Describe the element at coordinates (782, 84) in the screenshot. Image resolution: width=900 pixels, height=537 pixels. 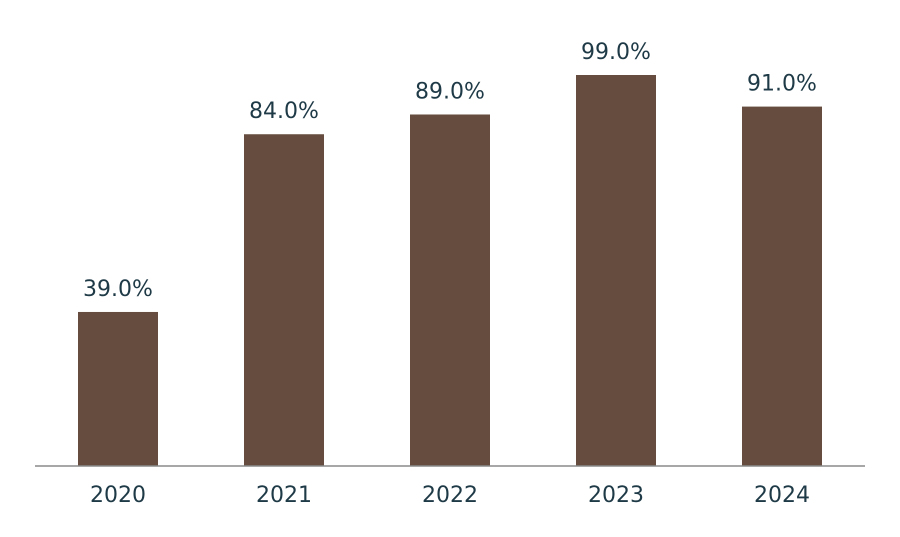
I see `value-label-2024: 91.0%` at that location.